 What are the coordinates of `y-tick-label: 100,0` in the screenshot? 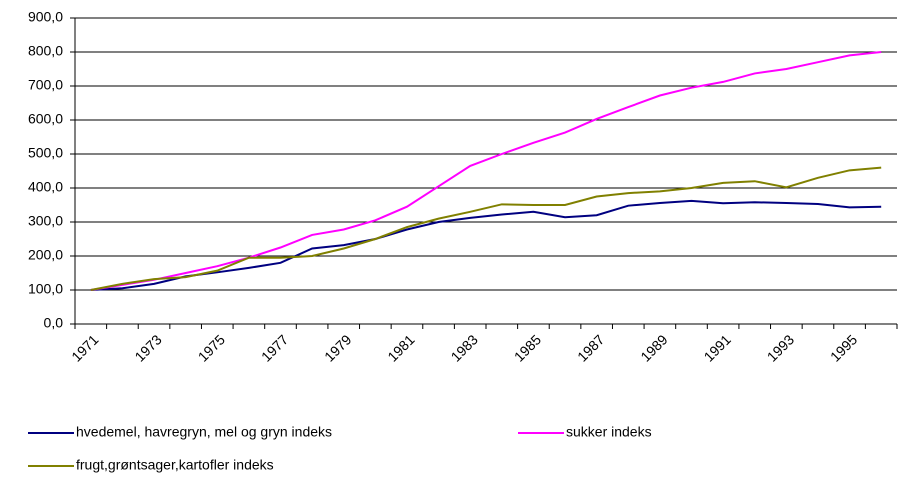 It's located at (45, 289).